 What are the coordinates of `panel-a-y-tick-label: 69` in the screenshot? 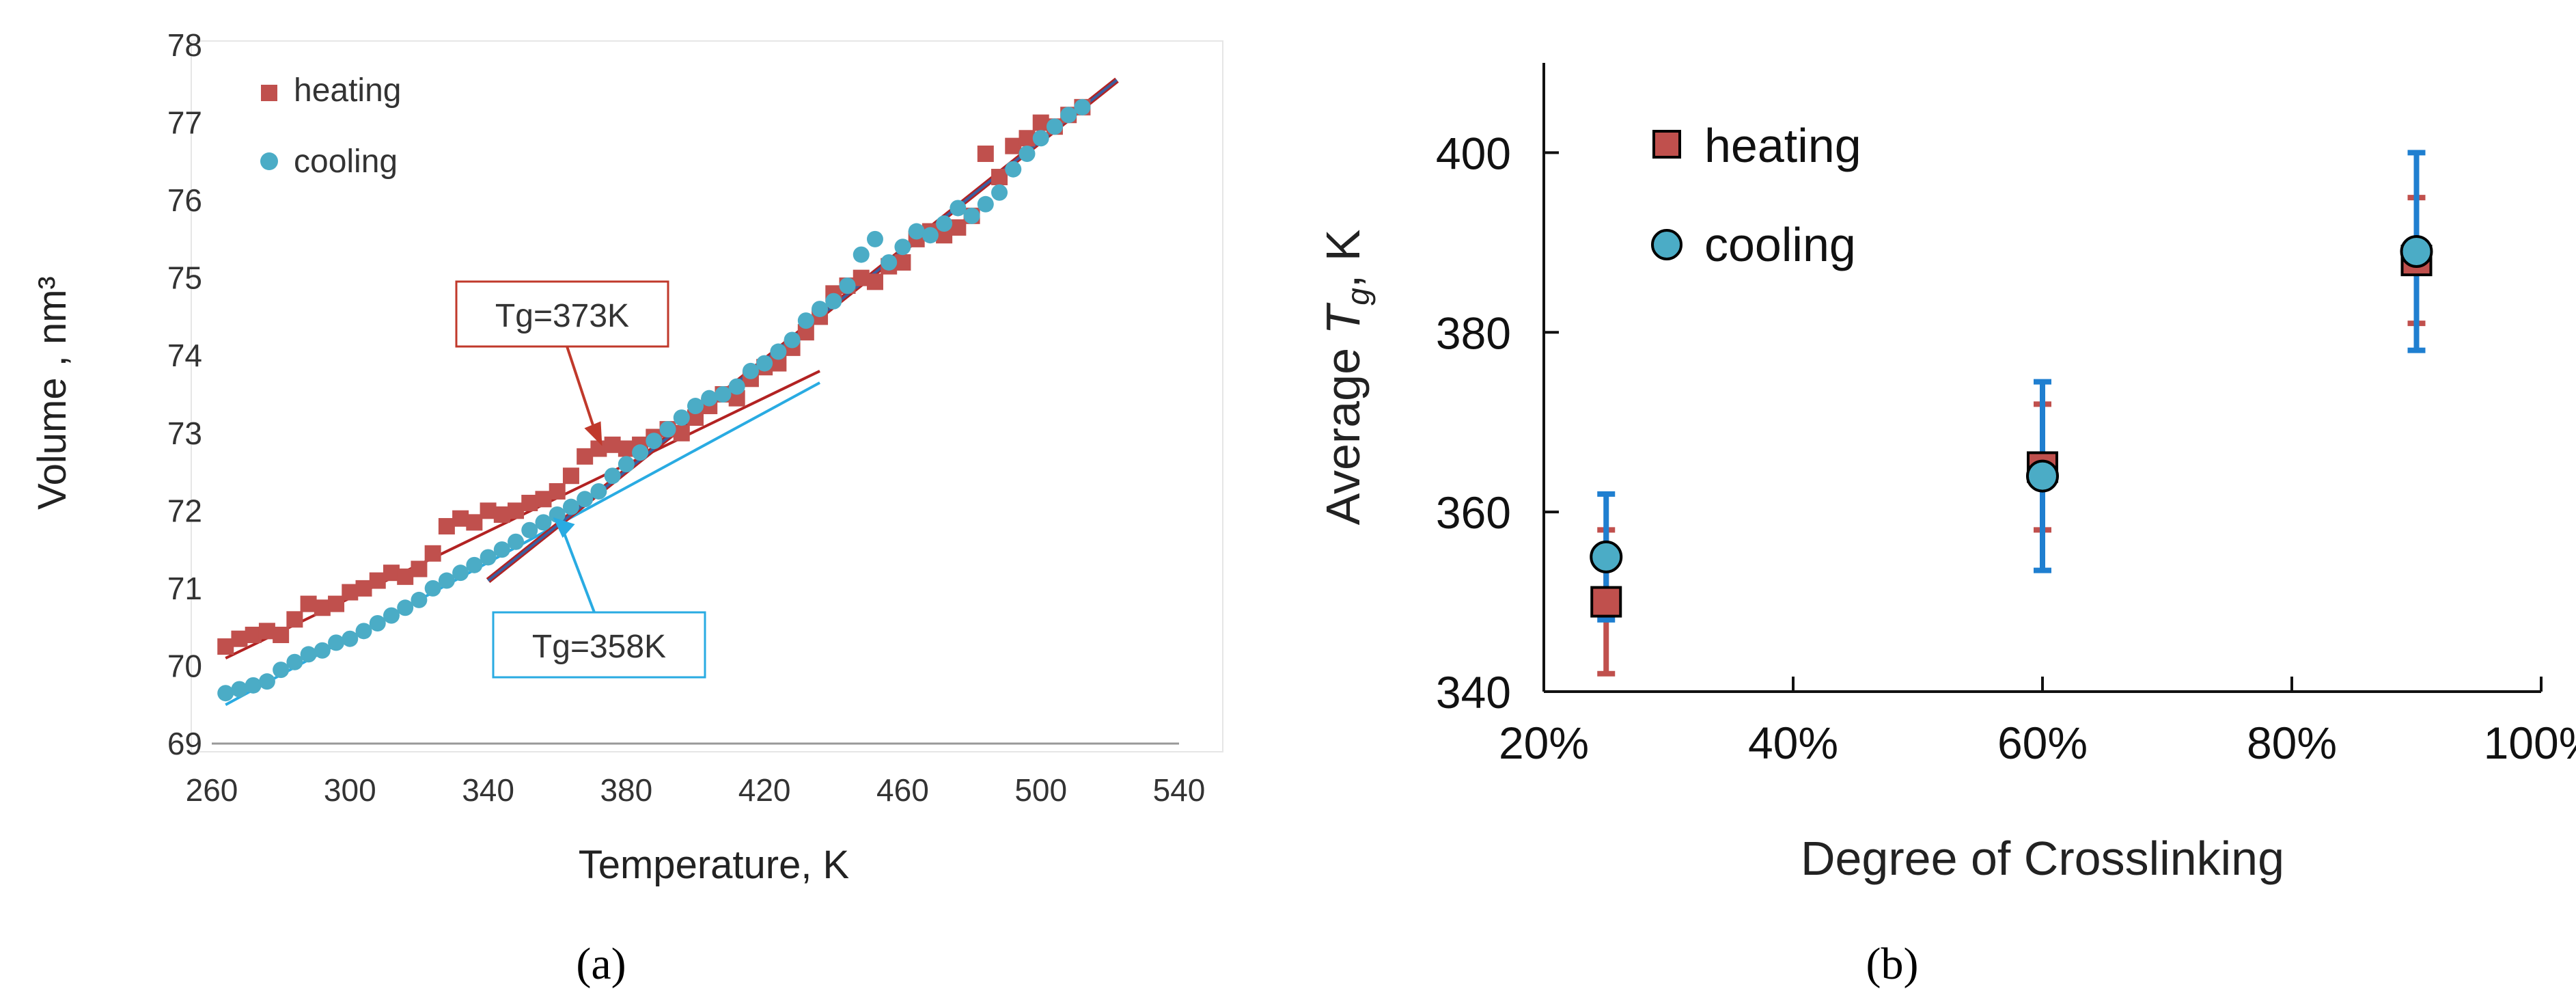 It's located at (185, 744).